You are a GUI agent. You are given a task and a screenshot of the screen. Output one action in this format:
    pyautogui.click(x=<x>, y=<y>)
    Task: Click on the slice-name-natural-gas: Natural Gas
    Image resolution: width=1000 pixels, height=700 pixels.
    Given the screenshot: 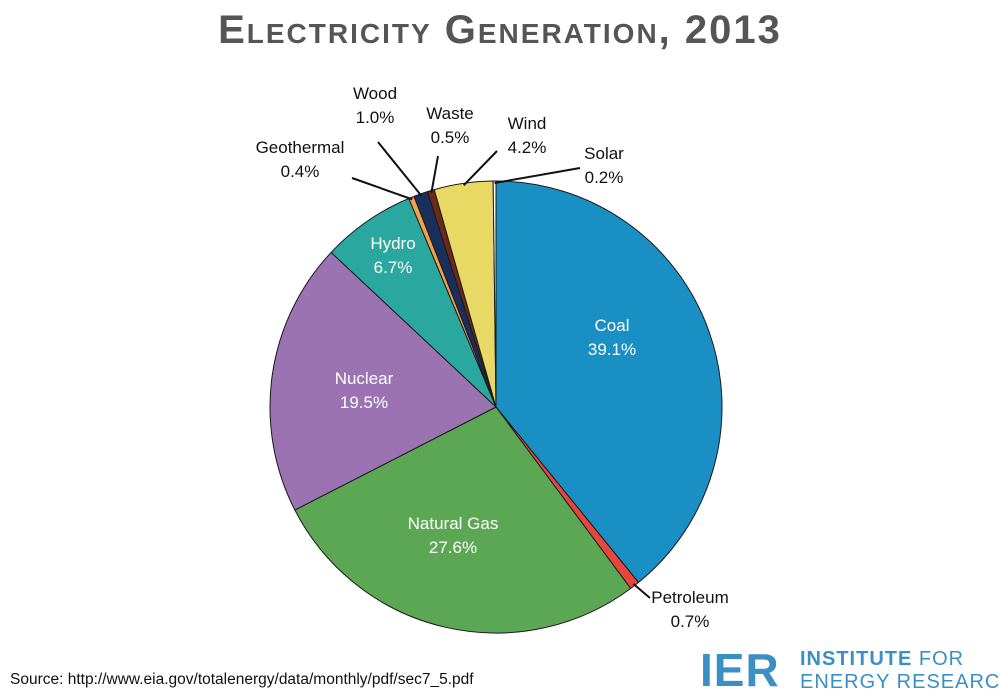 What is the action you would take?
    pyautogui.click(x=453, y=523)
    